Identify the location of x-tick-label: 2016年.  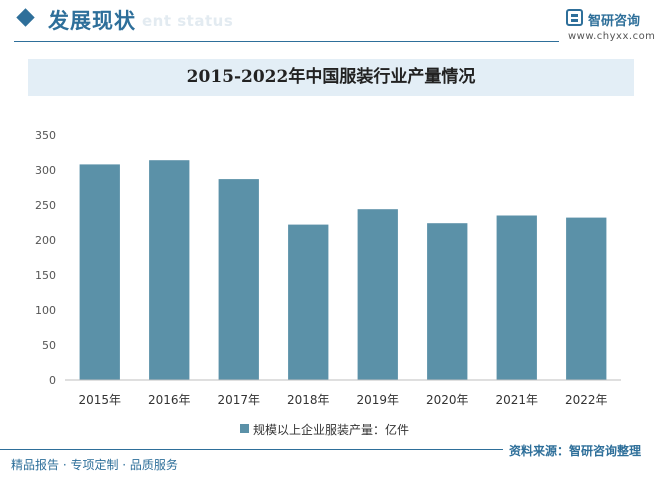
(169, 400).